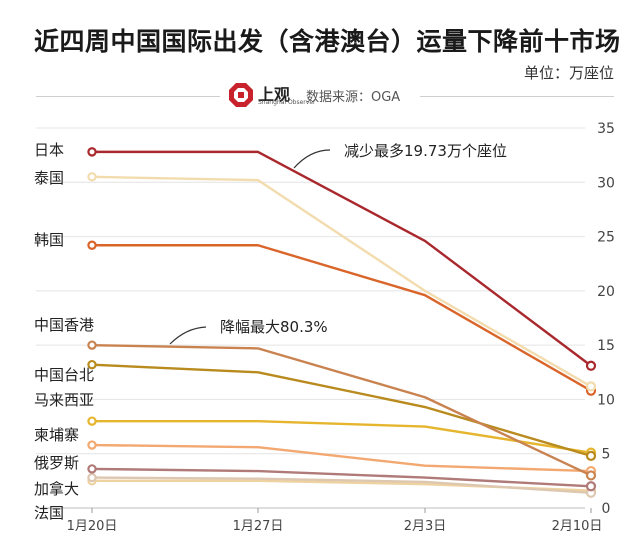 This screenshot has width=640, height=556. Describe the element at coordinates (49, 150) in the screenshot. I see `series-label: 日本` at that location.